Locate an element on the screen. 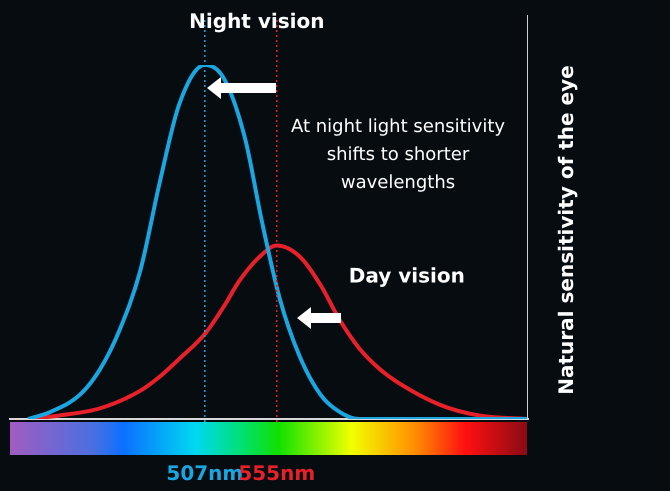  series-label: Night vision is located at coordinates (256, 21).